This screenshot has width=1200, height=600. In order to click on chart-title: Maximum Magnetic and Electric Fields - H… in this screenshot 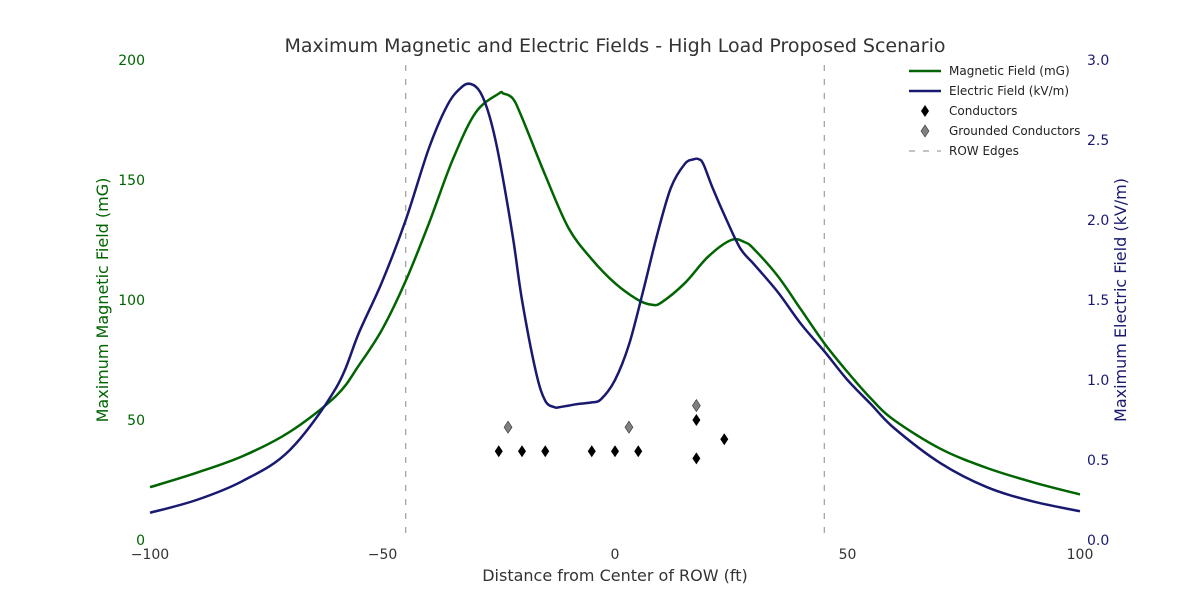, I will do `click(614, 46)`.